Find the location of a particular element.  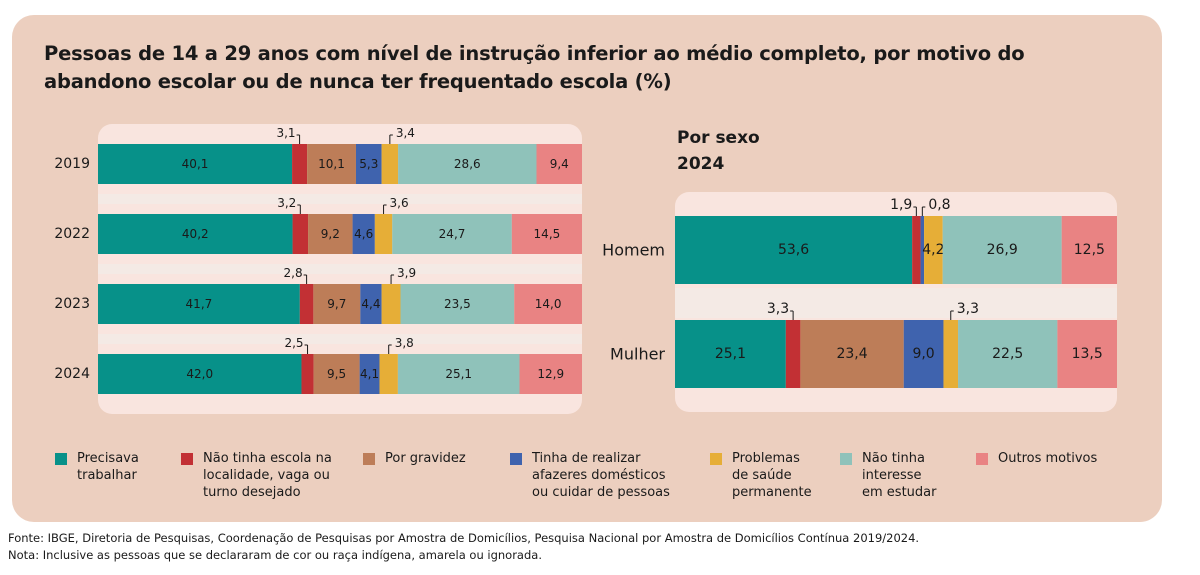

value-label: 23,5 is located at coordinates (457, 304).